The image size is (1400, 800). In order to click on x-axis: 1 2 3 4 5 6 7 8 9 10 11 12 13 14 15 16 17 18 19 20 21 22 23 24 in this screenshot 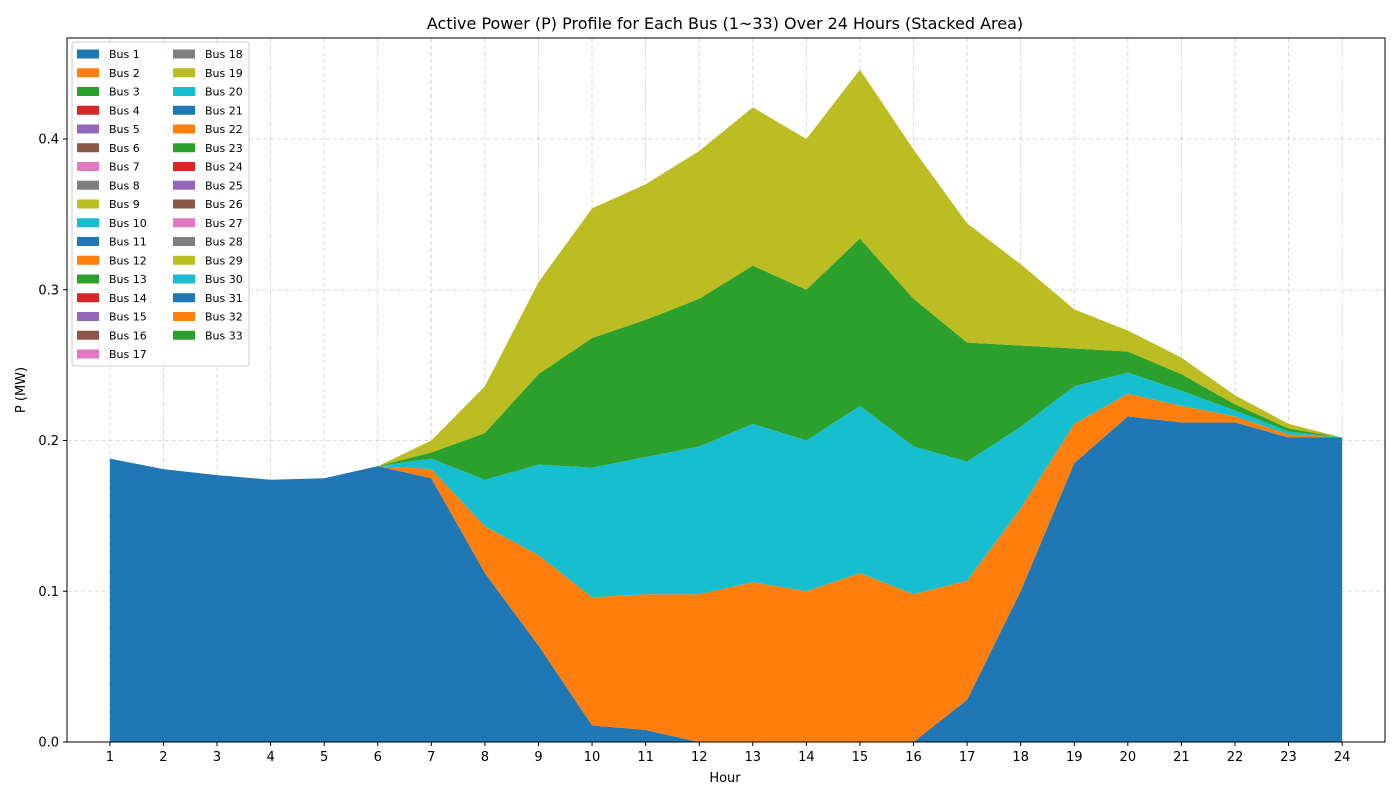, I will do `click(728, 753)`.